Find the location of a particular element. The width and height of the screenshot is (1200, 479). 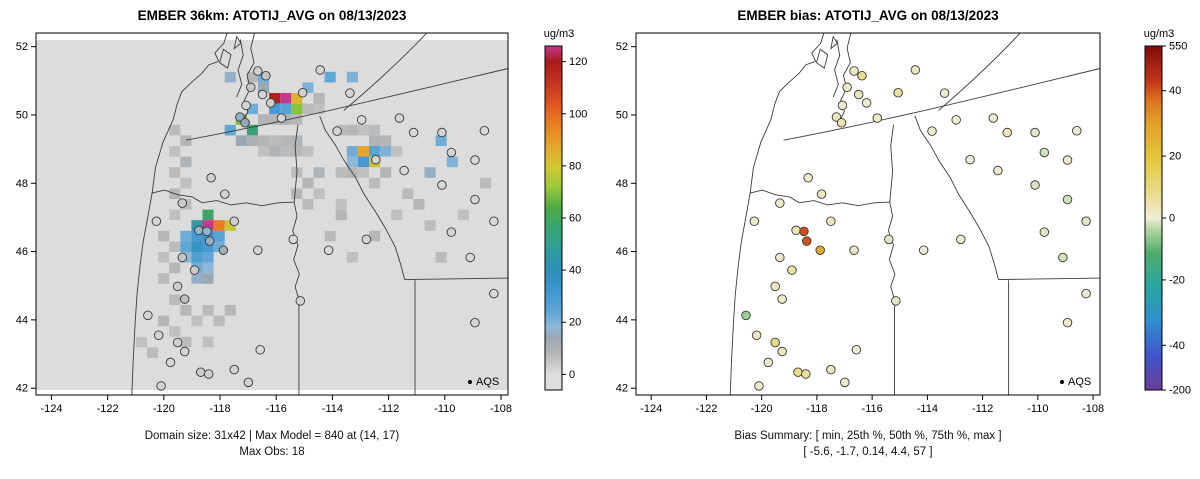

y-tick-label: 46 is located at coordinates (22, 252).